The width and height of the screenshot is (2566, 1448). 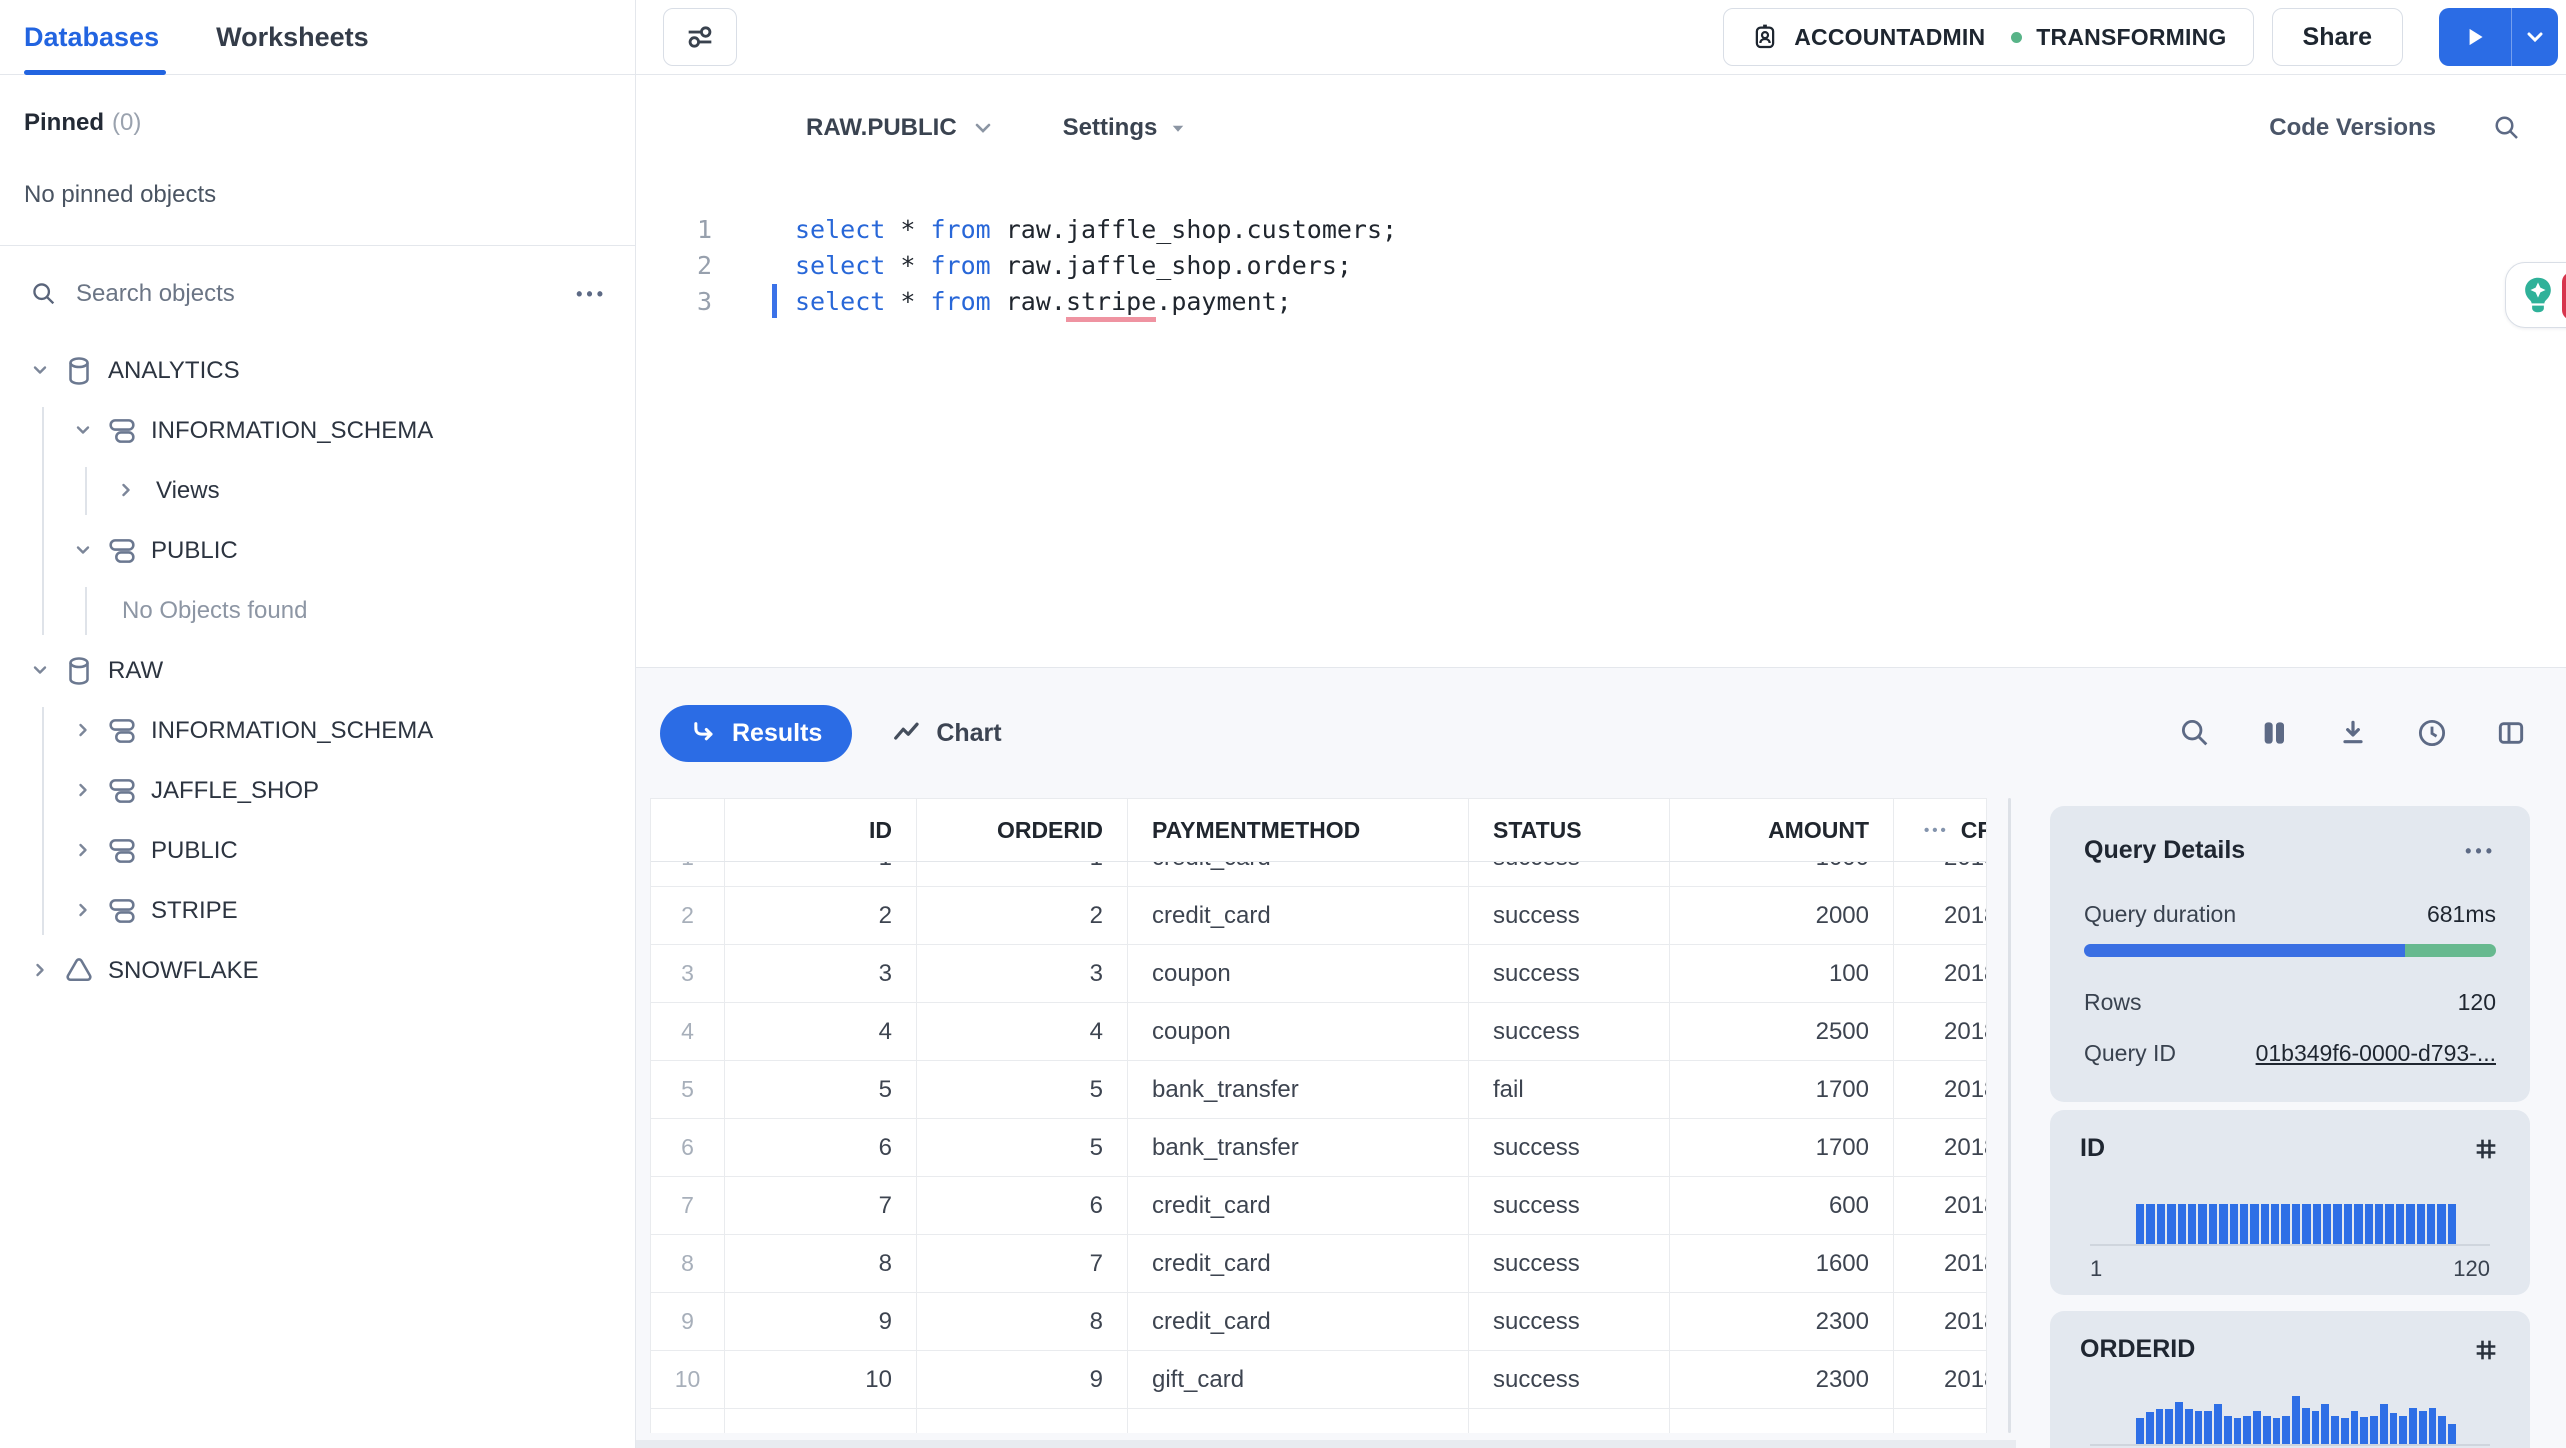 I want to click on cell-orderid: 8, so click(x=1022, y=1321).